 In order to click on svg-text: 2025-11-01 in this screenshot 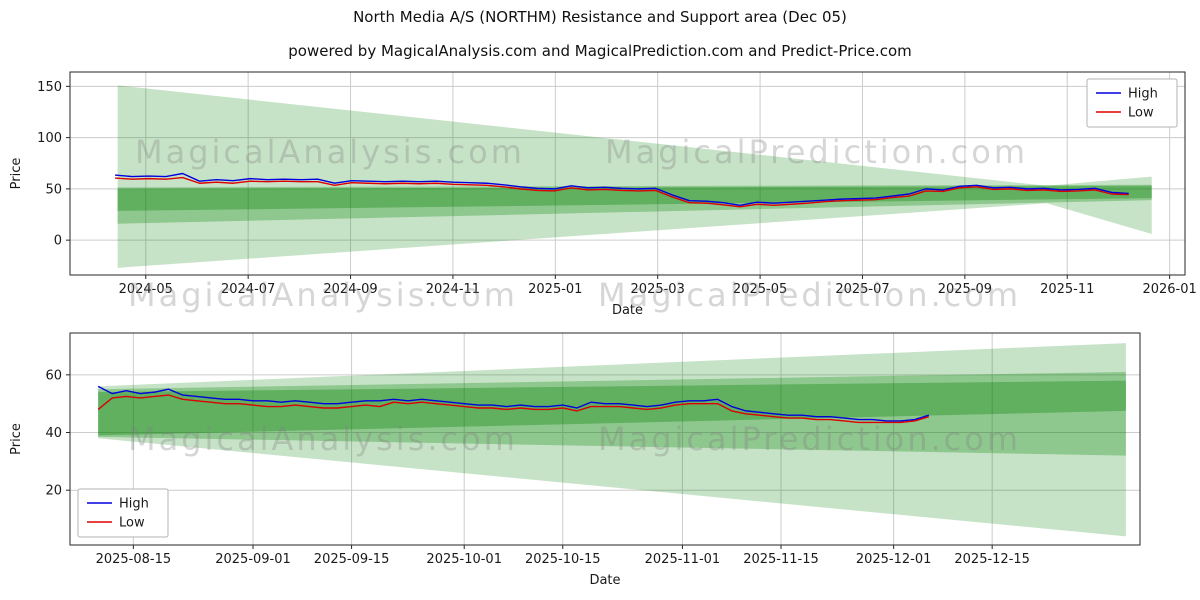, I will do `click(683, 559)`.